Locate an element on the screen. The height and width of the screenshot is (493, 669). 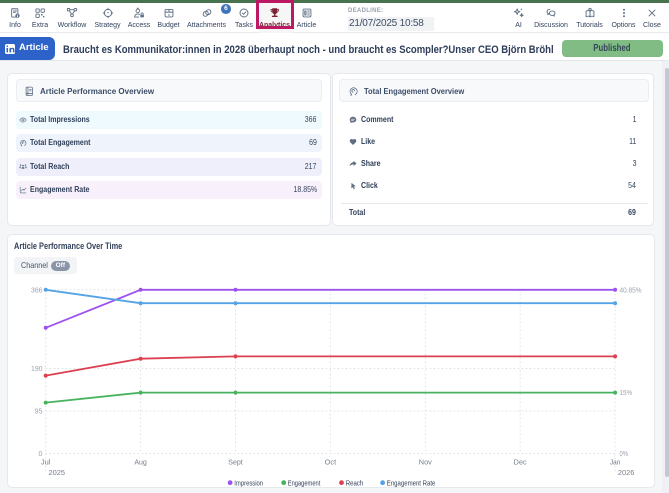
svg-text: 2026 is located at coordinates (626, 473).